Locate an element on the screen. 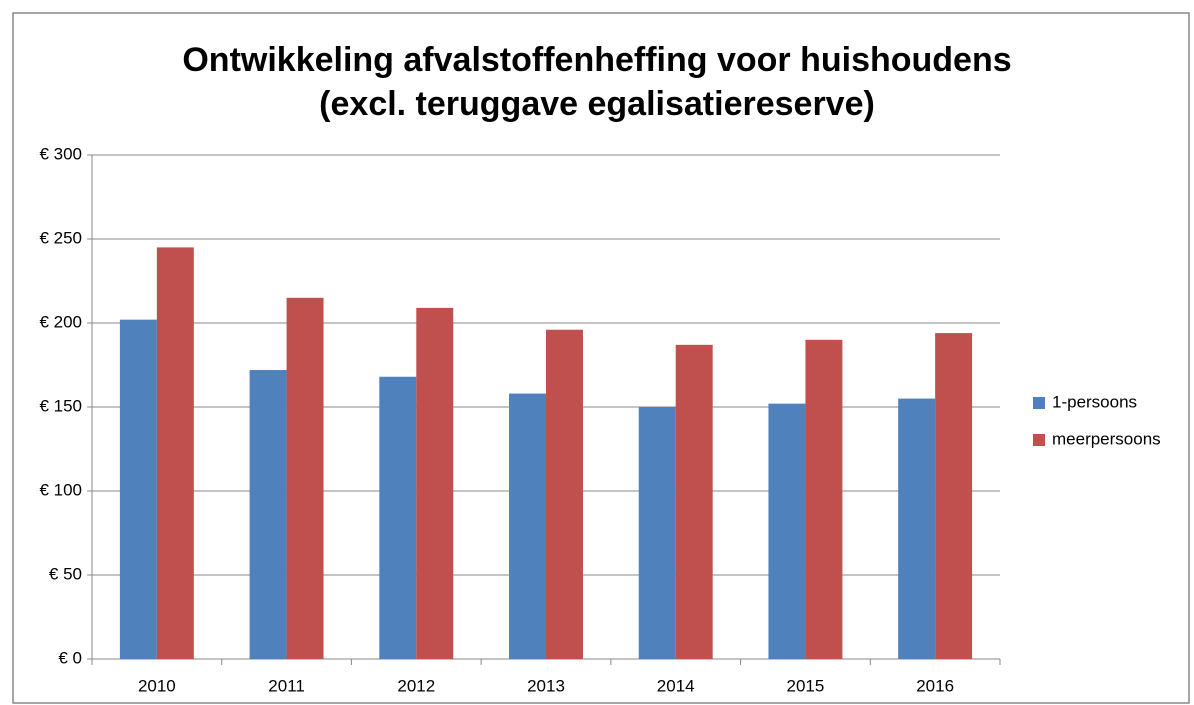 This screenshot has width=1194, height=705. legend-label: 1-persoons is located at coordinates (1094, 401).